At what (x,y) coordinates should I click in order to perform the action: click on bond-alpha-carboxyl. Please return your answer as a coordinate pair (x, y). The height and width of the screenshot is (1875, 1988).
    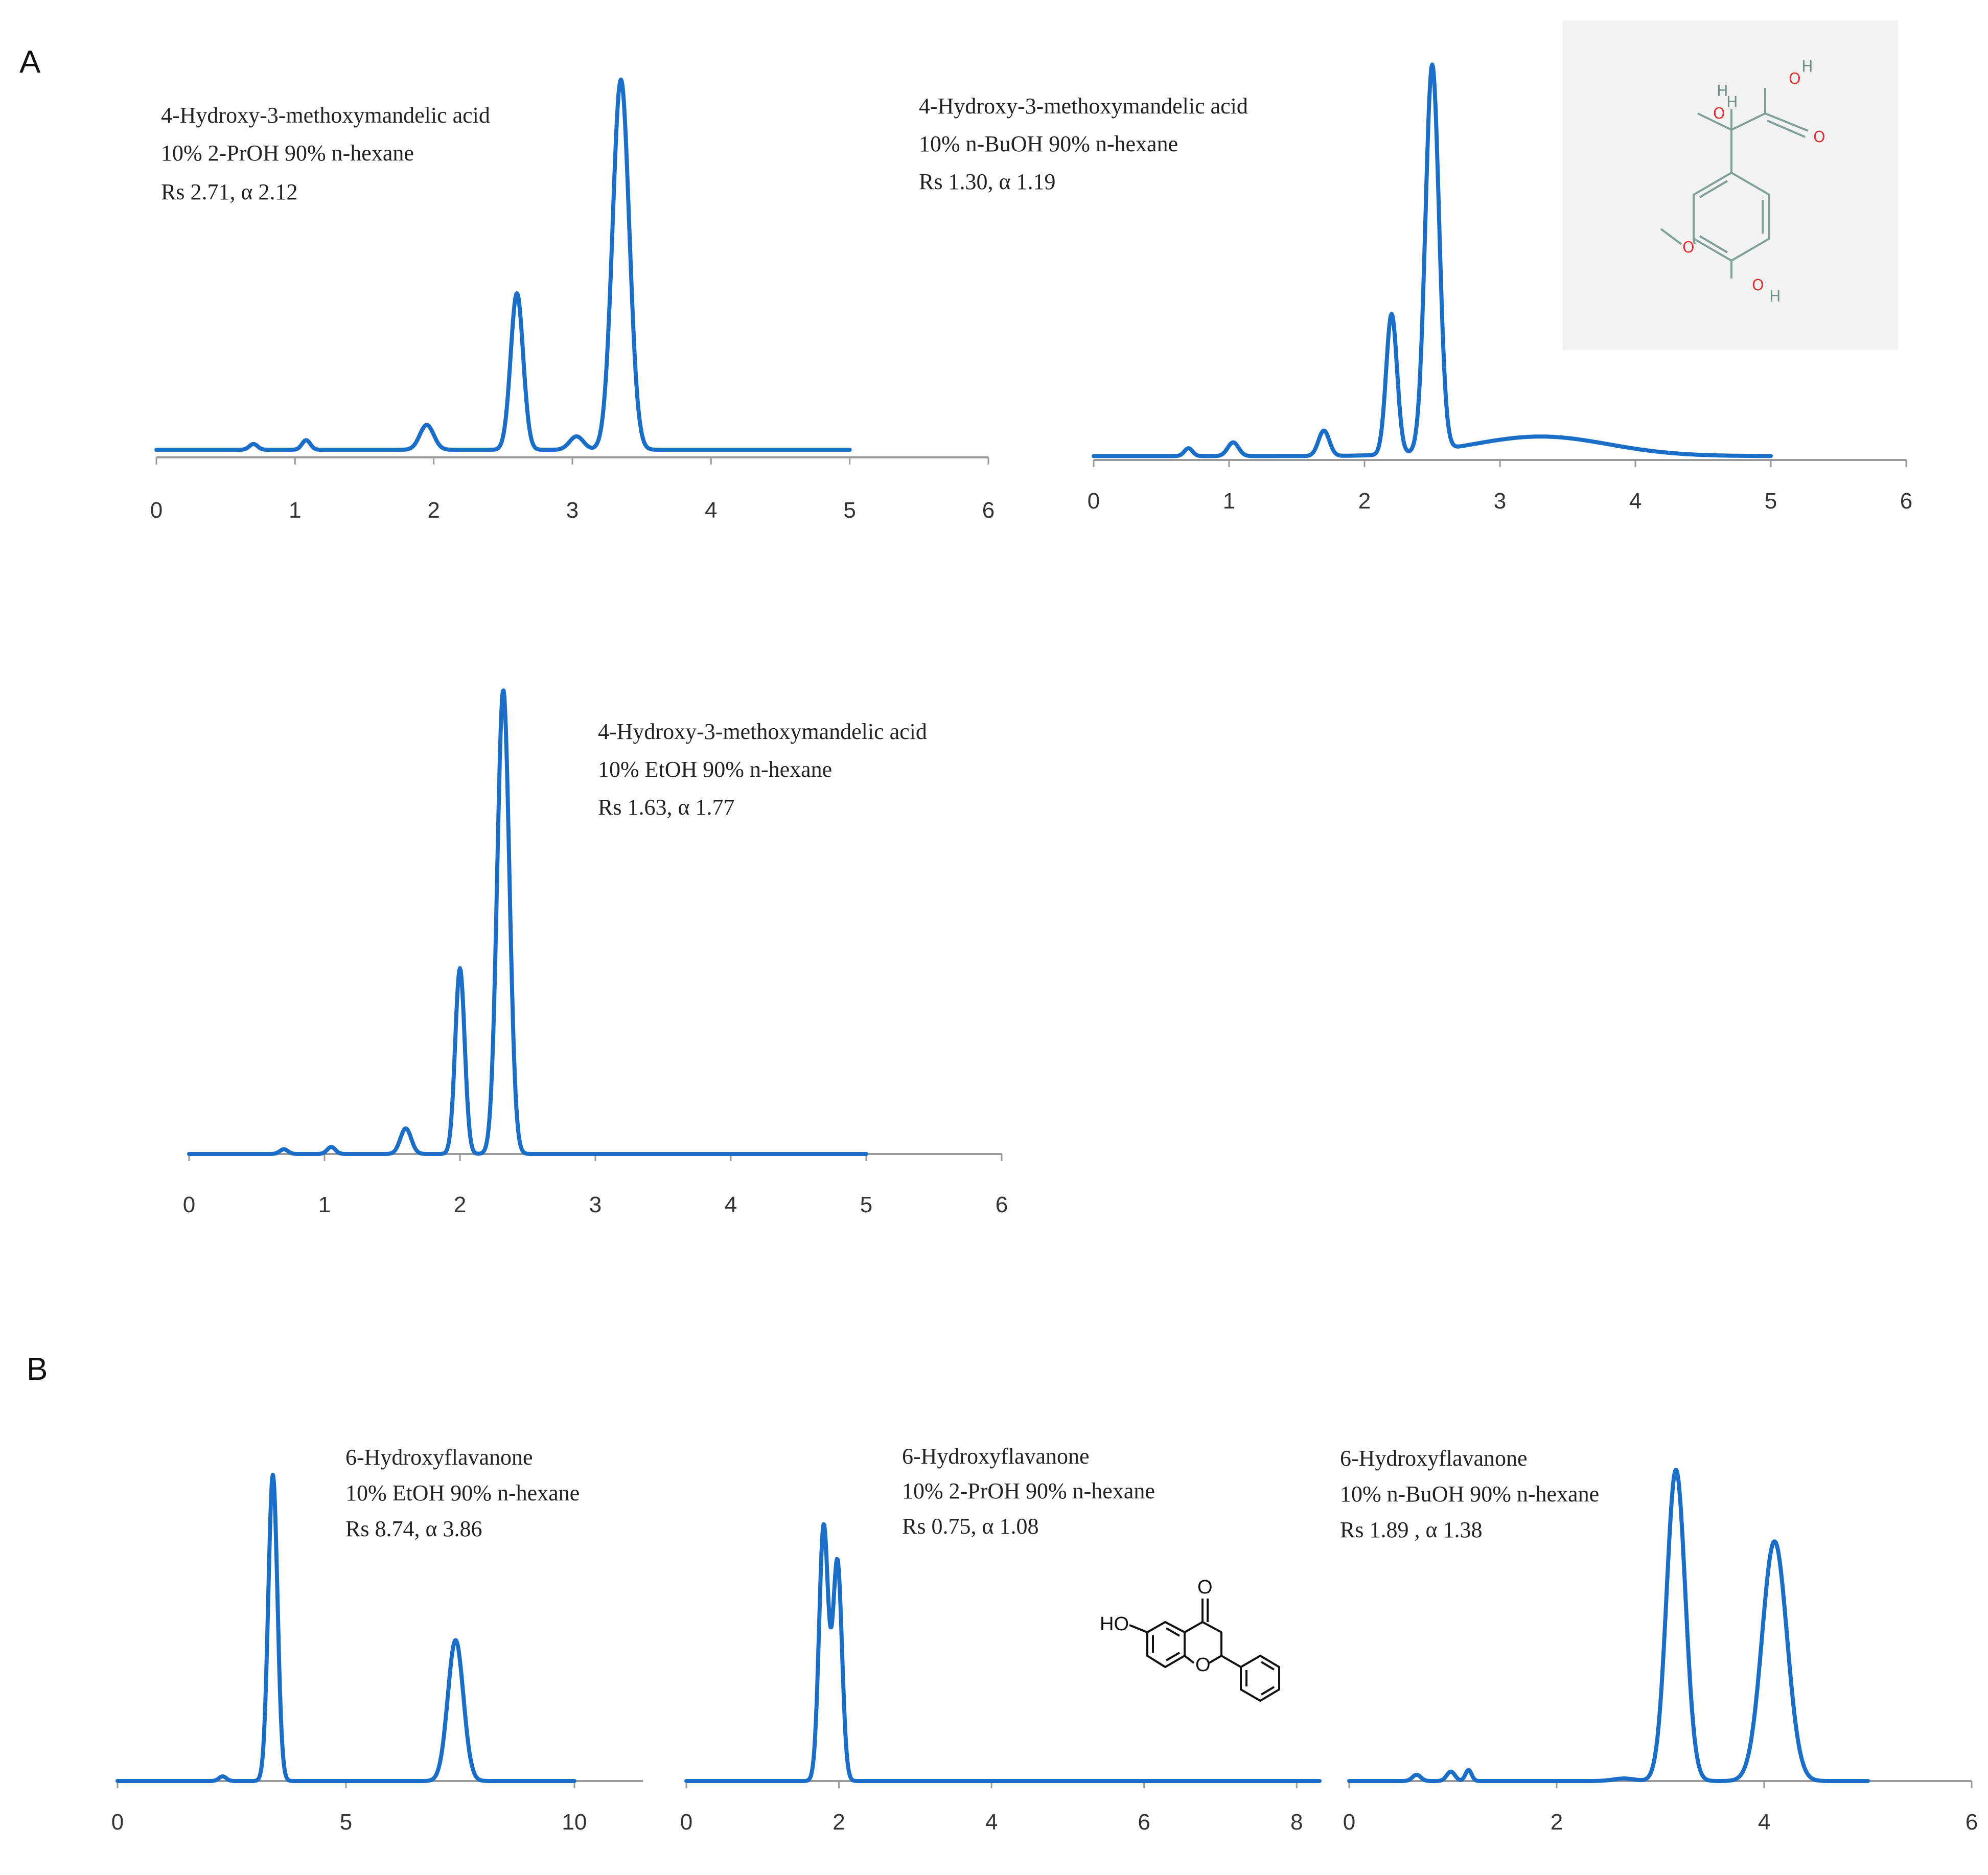
    Looking at the image, I should click on (1749, 121).